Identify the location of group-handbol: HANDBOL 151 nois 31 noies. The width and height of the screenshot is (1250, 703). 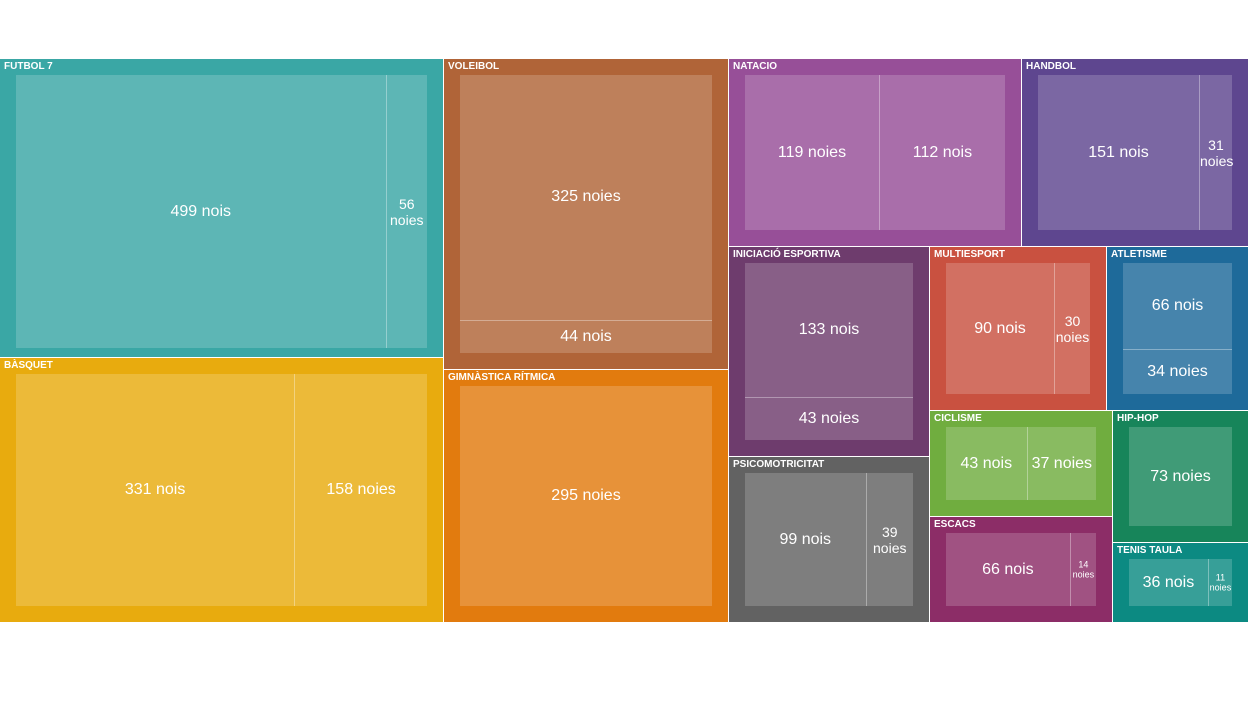
(1135, 152).